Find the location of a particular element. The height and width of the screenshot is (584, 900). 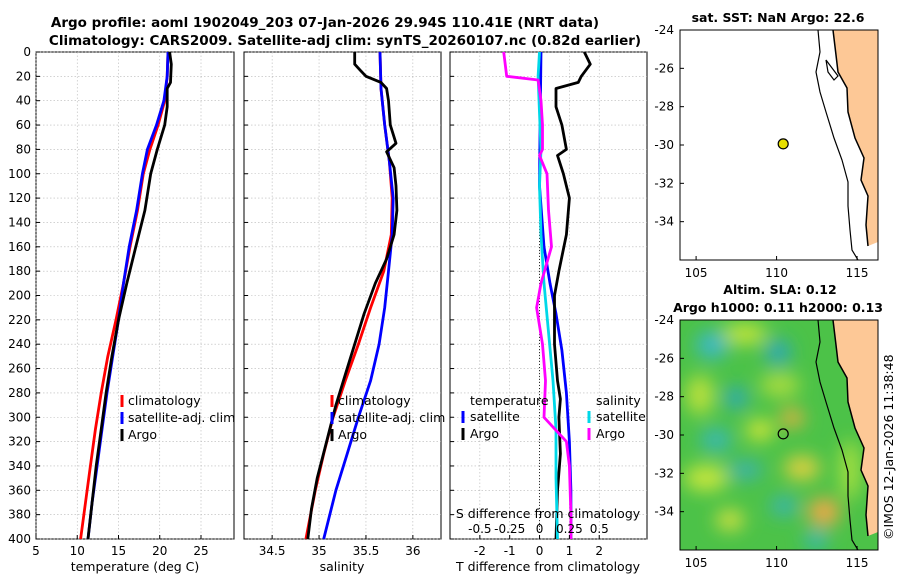

temperature-diff-legend: temperature satellite Argo is located at coordinates (505, 417).